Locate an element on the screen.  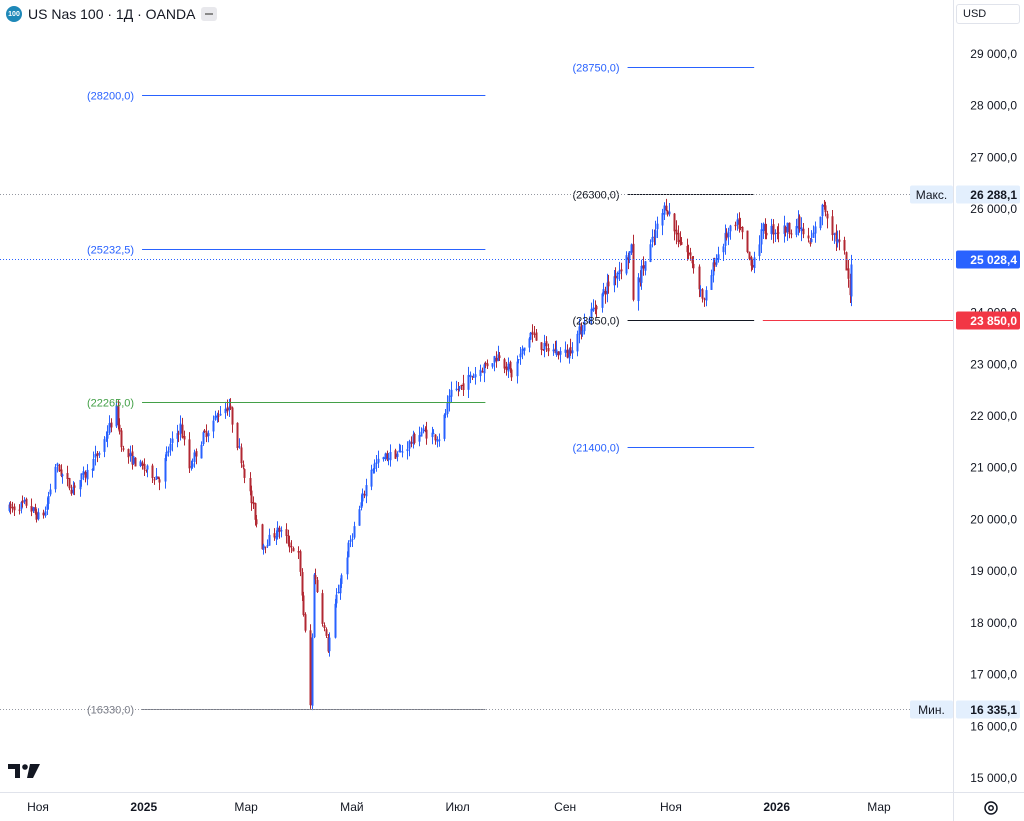
x-tick-label: Ноя is located at coordinates (671, 807).